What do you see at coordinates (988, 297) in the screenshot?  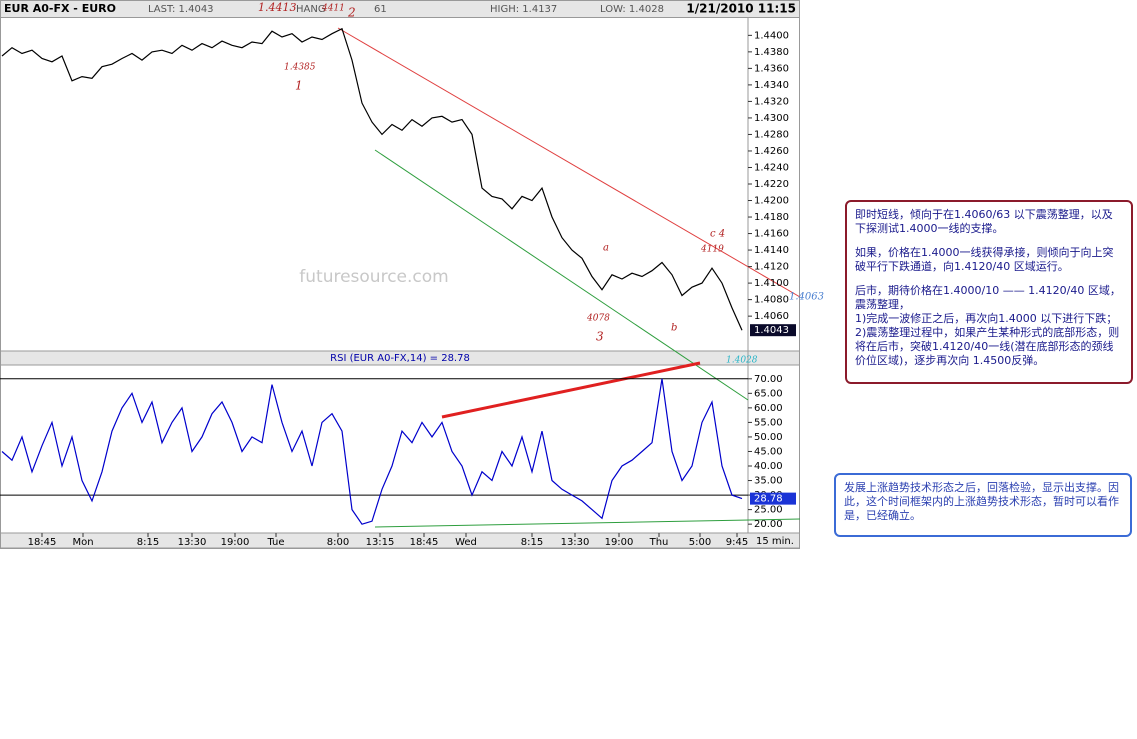 I see `note-text: 后市，期待价格在1.4000/10 —— 1.4120/40 区域，震荡整理，` at bounding box center [988, 297].